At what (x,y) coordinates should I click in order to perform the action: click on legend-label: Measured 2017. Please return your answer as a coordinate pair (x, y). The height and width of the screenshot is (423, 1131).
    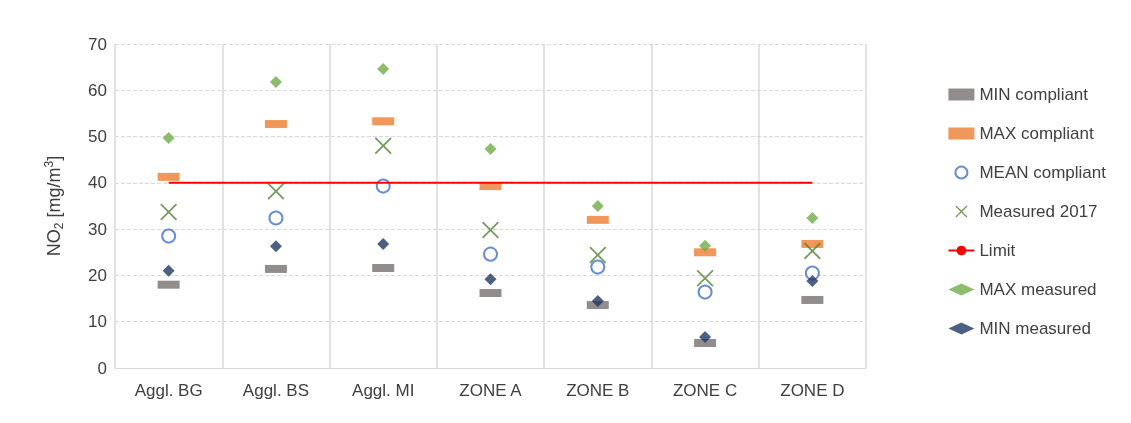
    Looking at the image, I should click on (1038, 211).